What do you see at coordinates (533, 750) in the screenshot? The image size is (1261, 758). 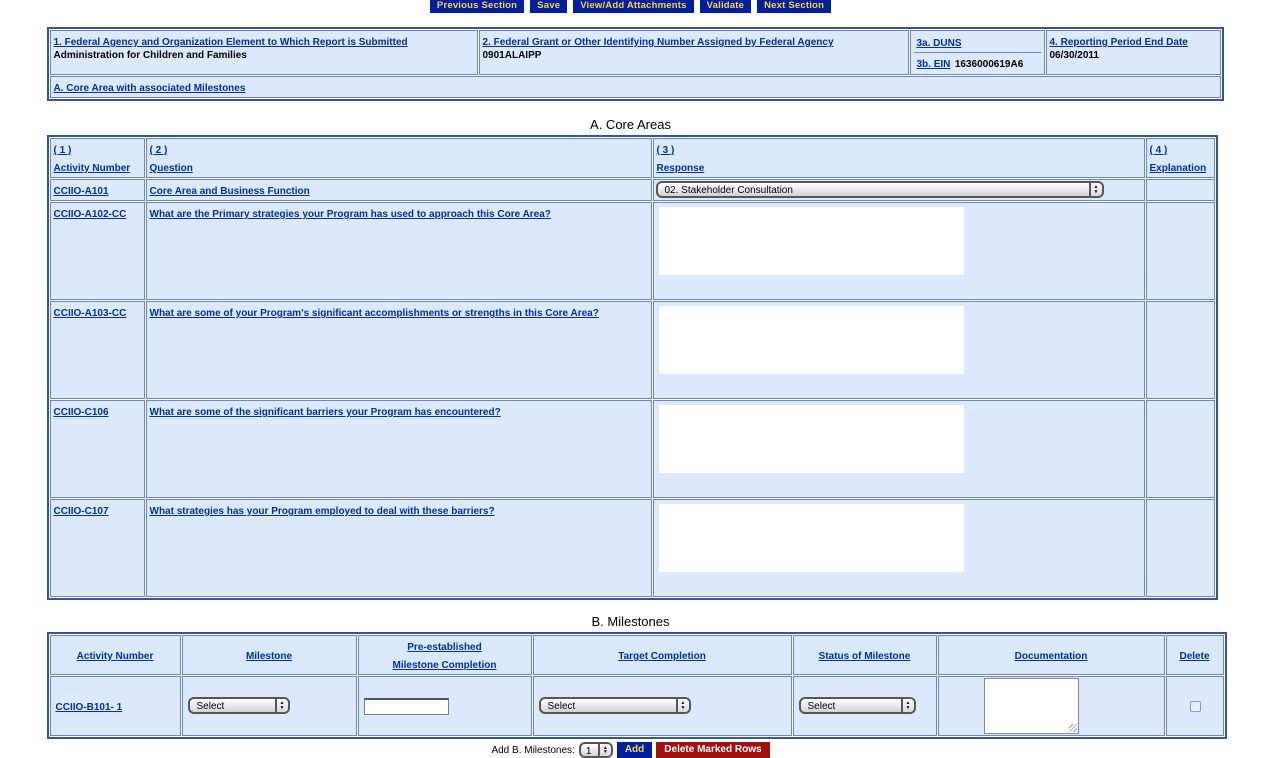 I see `add-milestones-label: Add B. Milestones:` at bounding box center [533, 750].